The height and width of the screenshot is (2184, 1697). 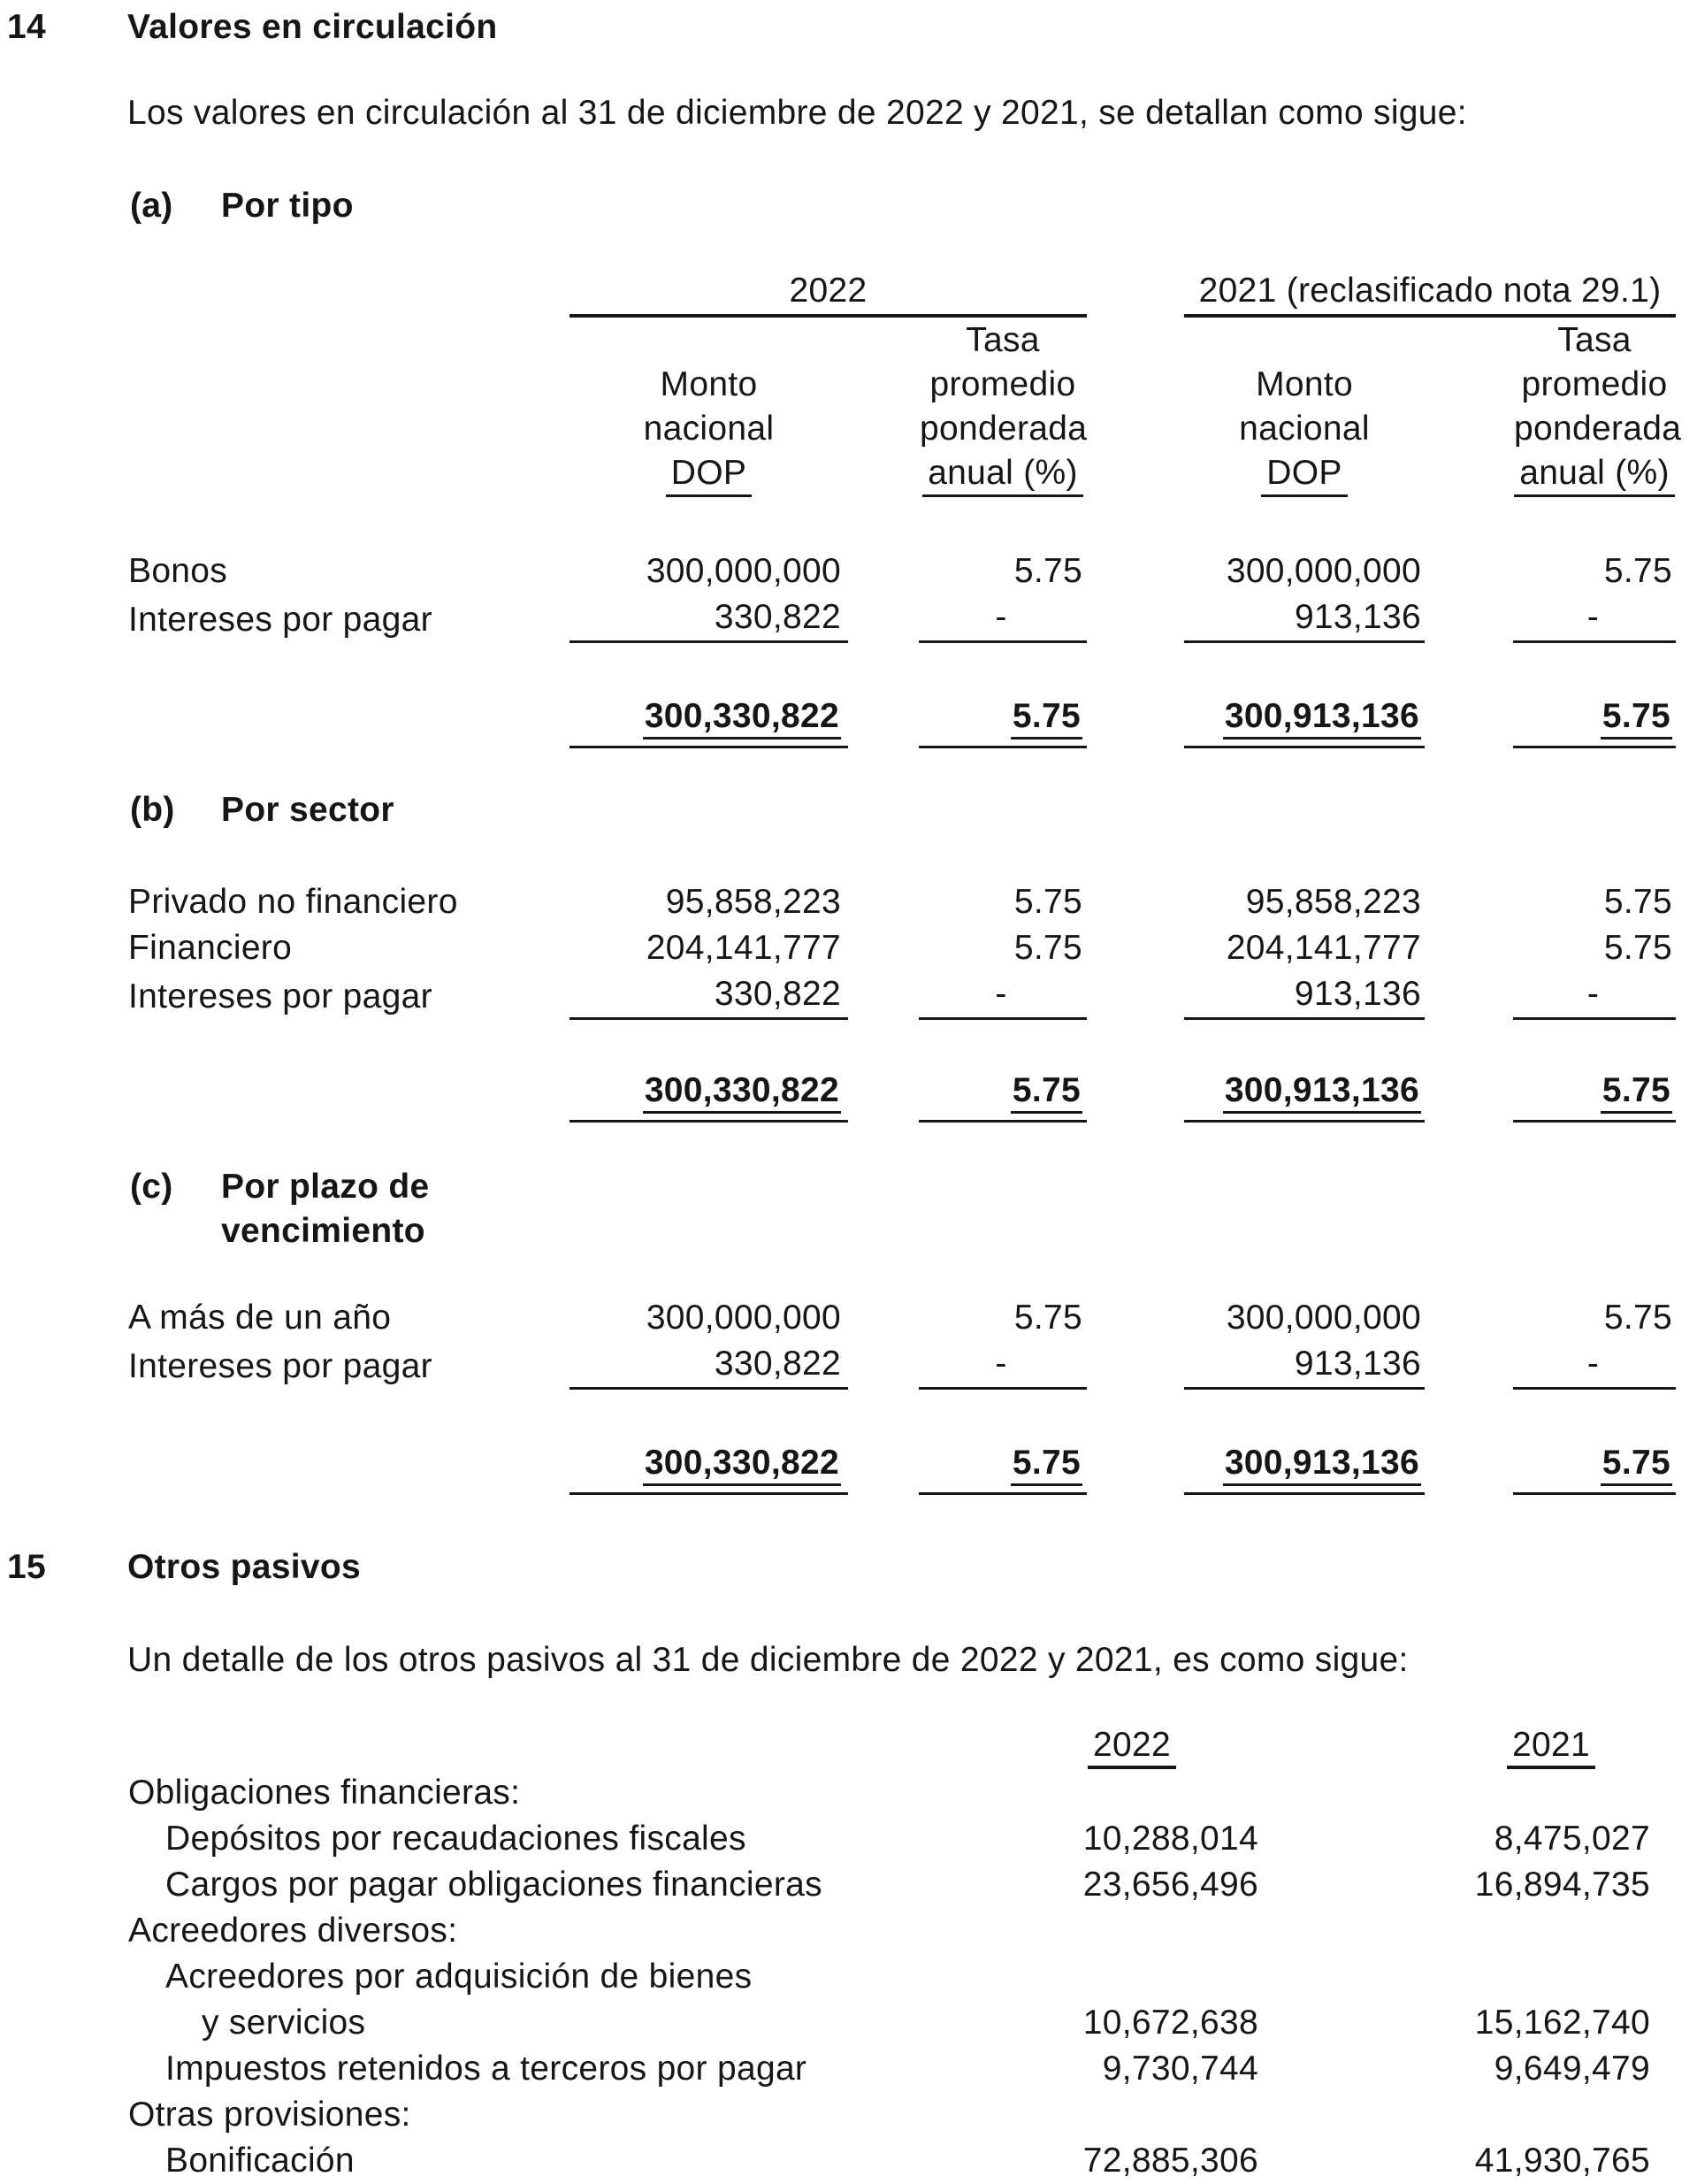 What do you see at coordinates (1180, 2069) in the screenshot?
I see `value-2022: 9,730,744` at bounding box center [1180, 2069].